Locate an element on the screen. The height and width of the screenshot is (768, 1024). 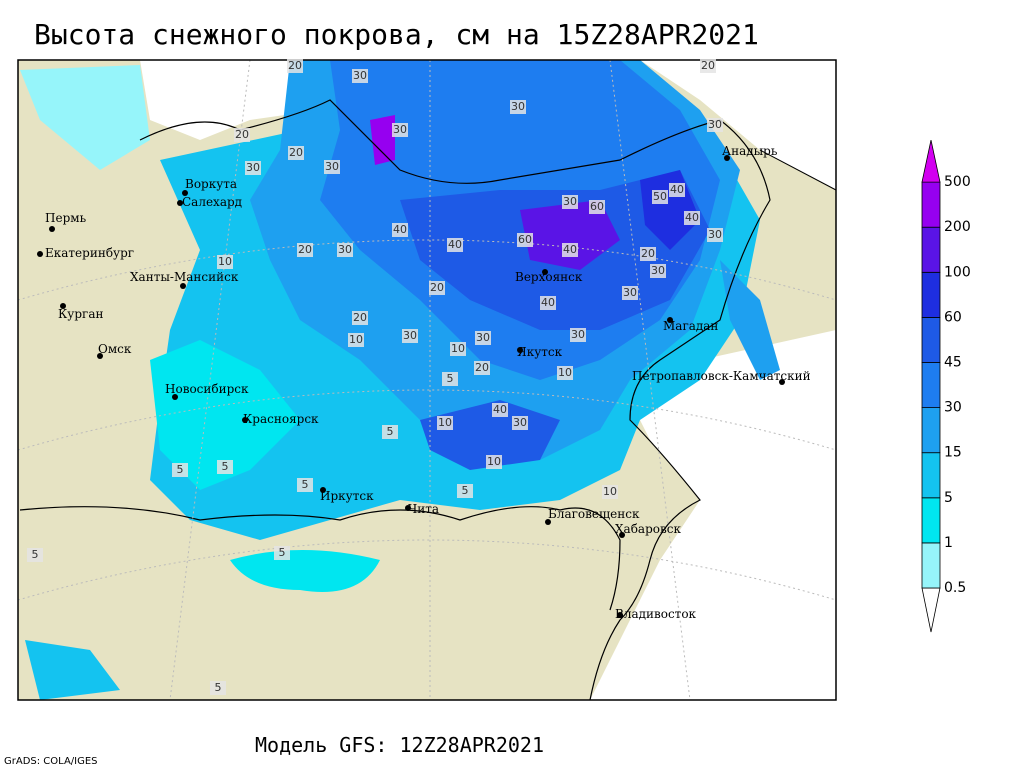
city-label: Красноярск is located at coordinates (281, 419).